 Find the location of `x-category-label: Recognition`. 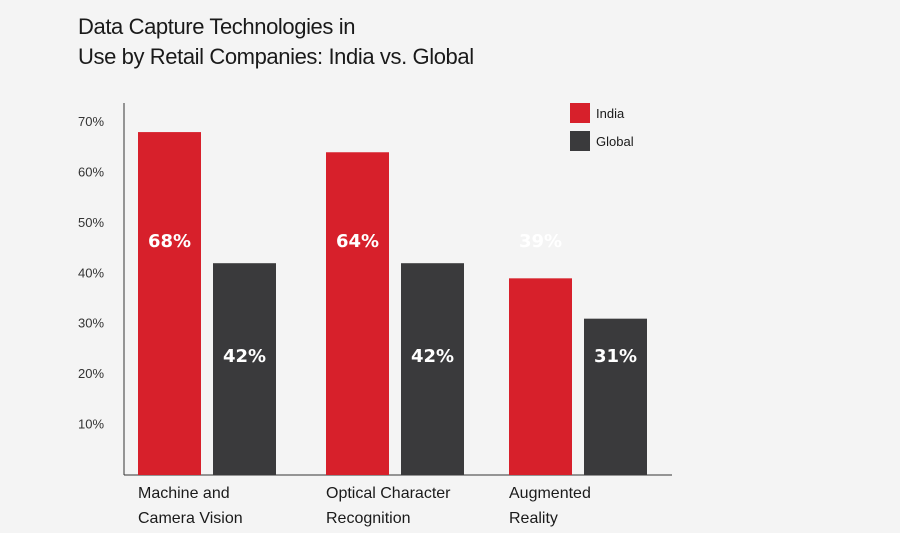

x-category-label: Recognition is located at coordinates (368, 518).